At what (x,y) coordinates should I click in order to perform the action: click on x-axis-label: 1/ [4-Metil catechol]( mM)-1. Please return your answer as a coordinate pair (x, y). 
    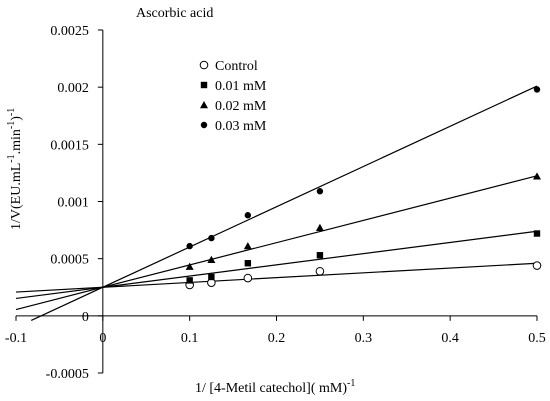
    Looking at the image, I should click on (275, 387).